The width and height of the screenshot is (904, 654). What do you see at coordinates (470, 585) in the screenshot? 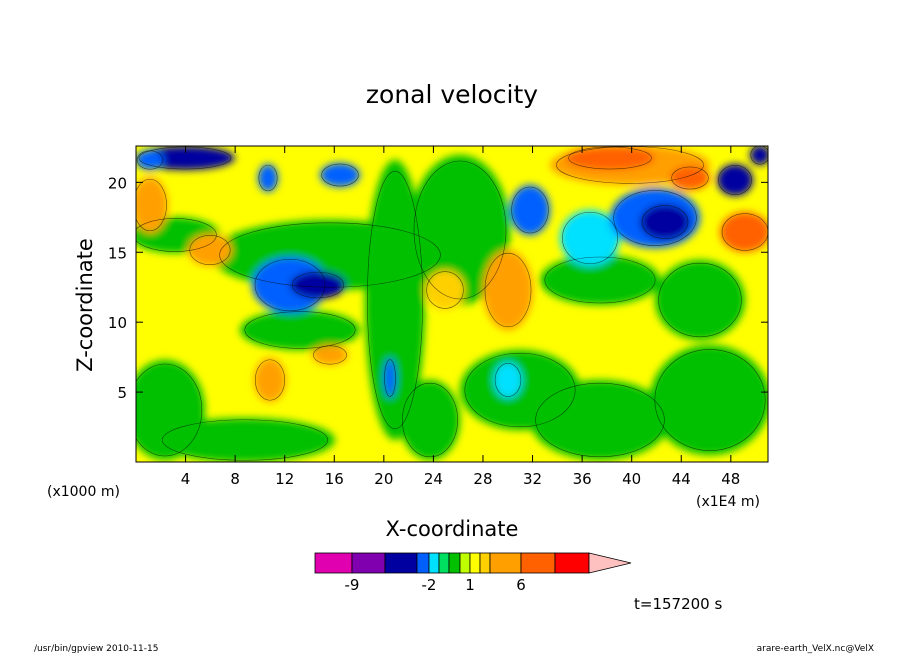
I see `colorbar-label-2: 1` at bounding box center [470, 585].